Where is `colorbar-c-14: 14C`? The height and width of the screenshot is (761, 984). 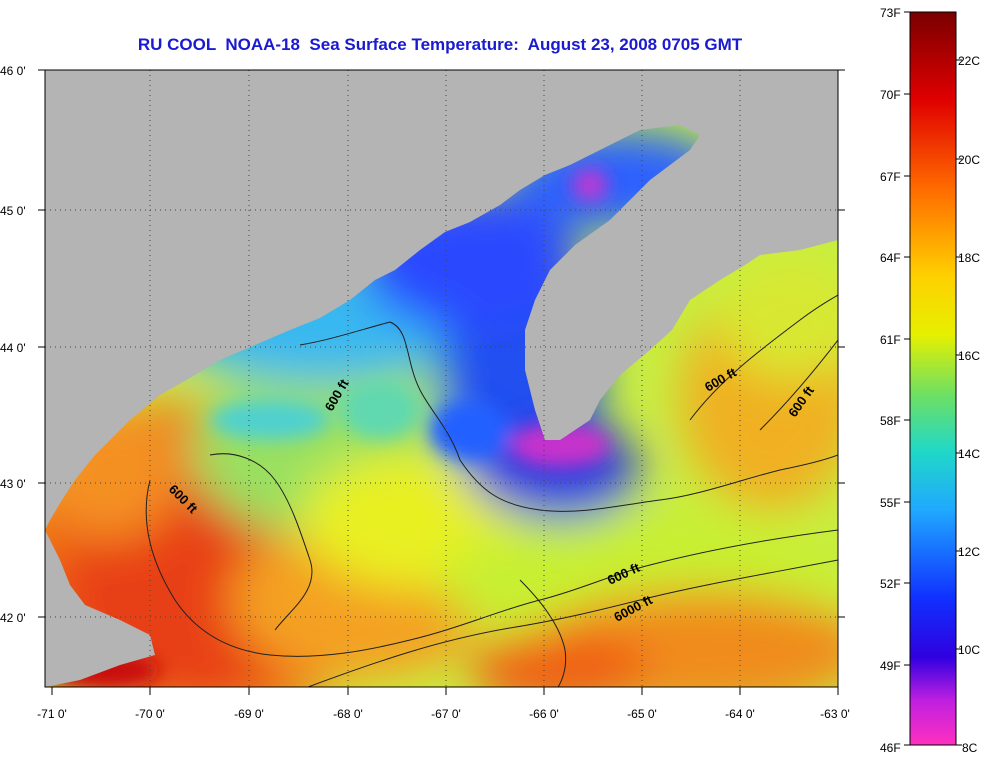
colorbar-c-14: 14C is located at coordinates (969, 454).